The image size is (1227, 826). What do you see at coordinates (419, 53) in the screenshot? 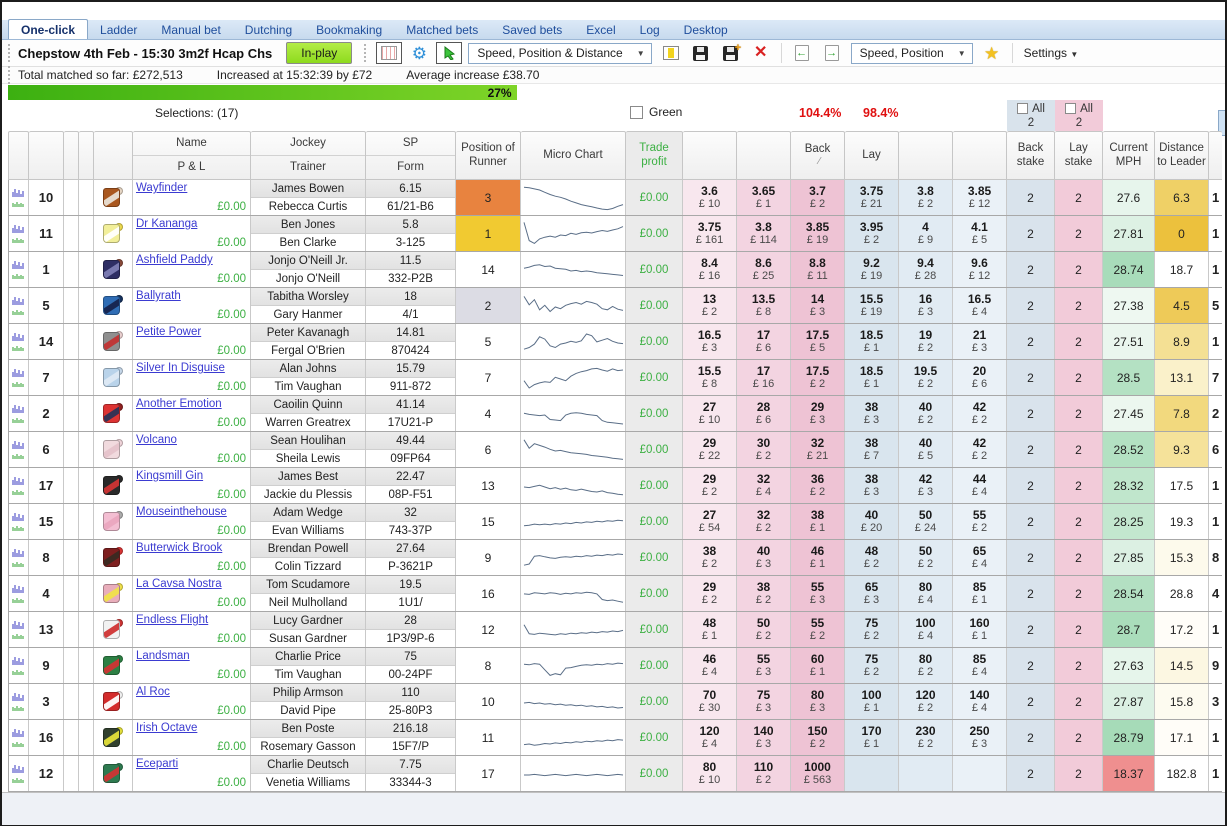
I see `settings-gear-button: ⚙` at bounding box center [419, 53].